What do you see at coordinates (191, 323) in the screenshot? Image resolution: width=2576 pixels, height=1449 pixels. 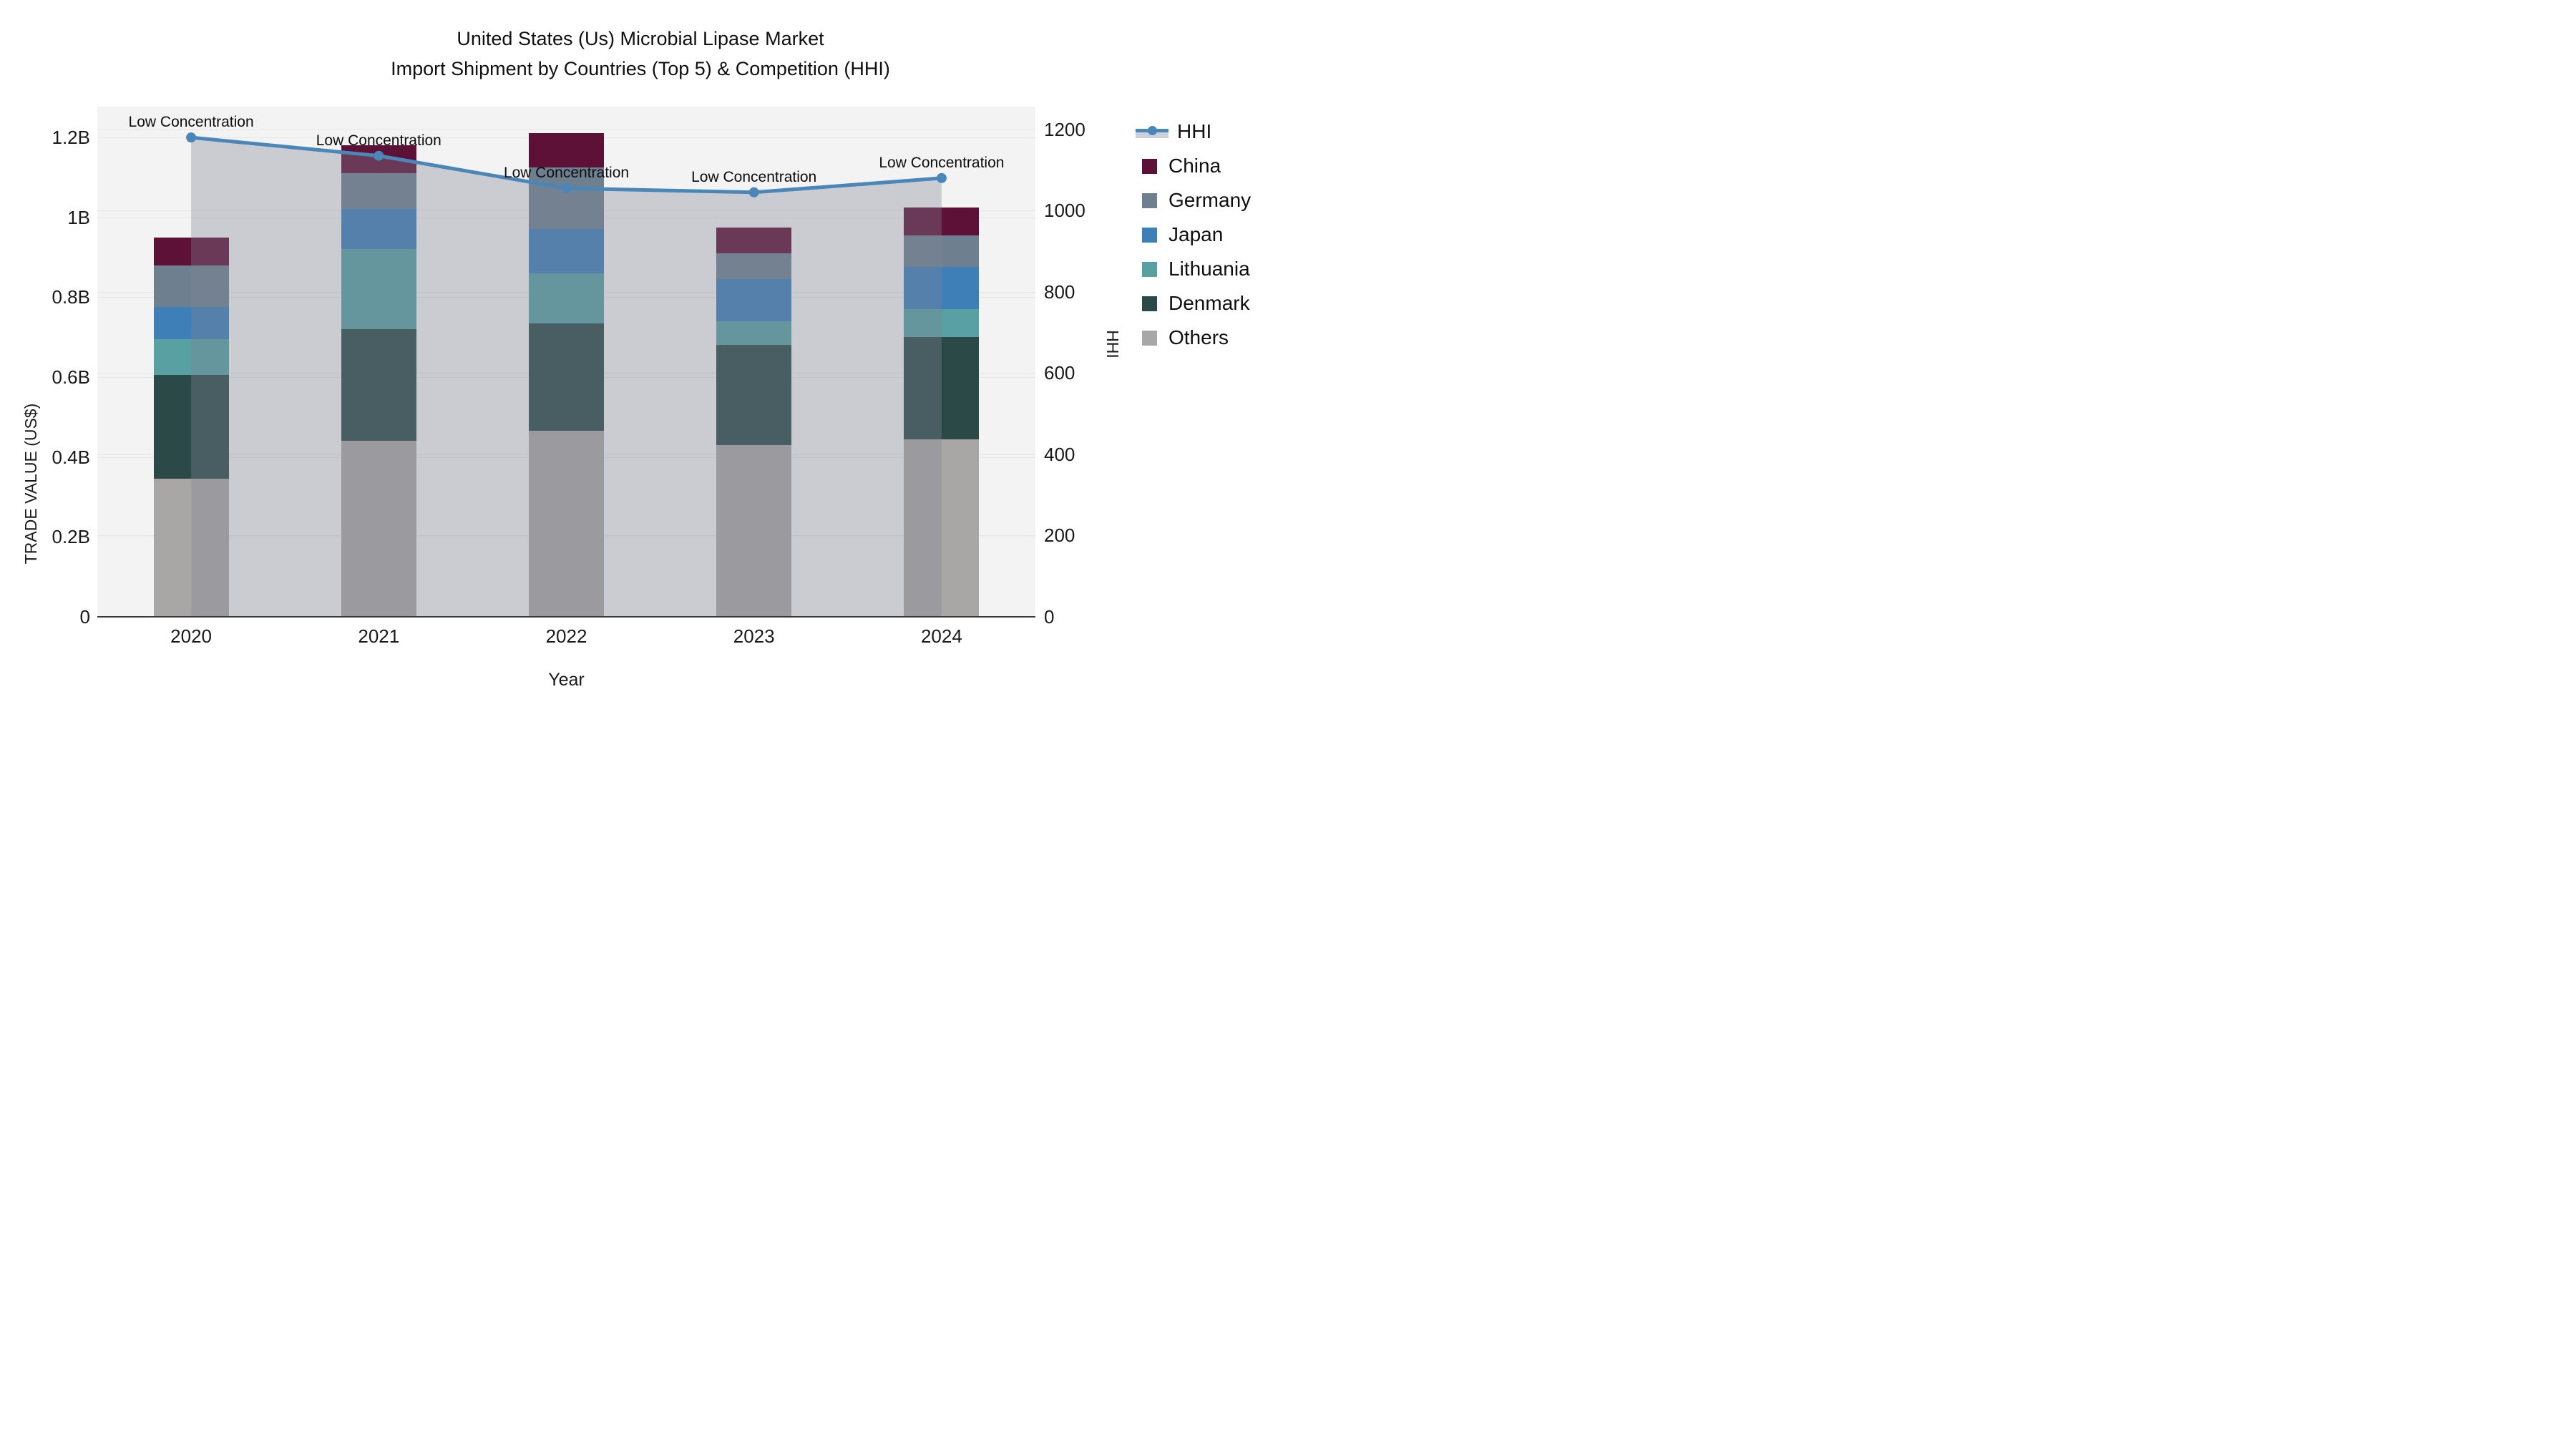 I see `bar-segment-japan-2020` at bounding box center [191, 323].